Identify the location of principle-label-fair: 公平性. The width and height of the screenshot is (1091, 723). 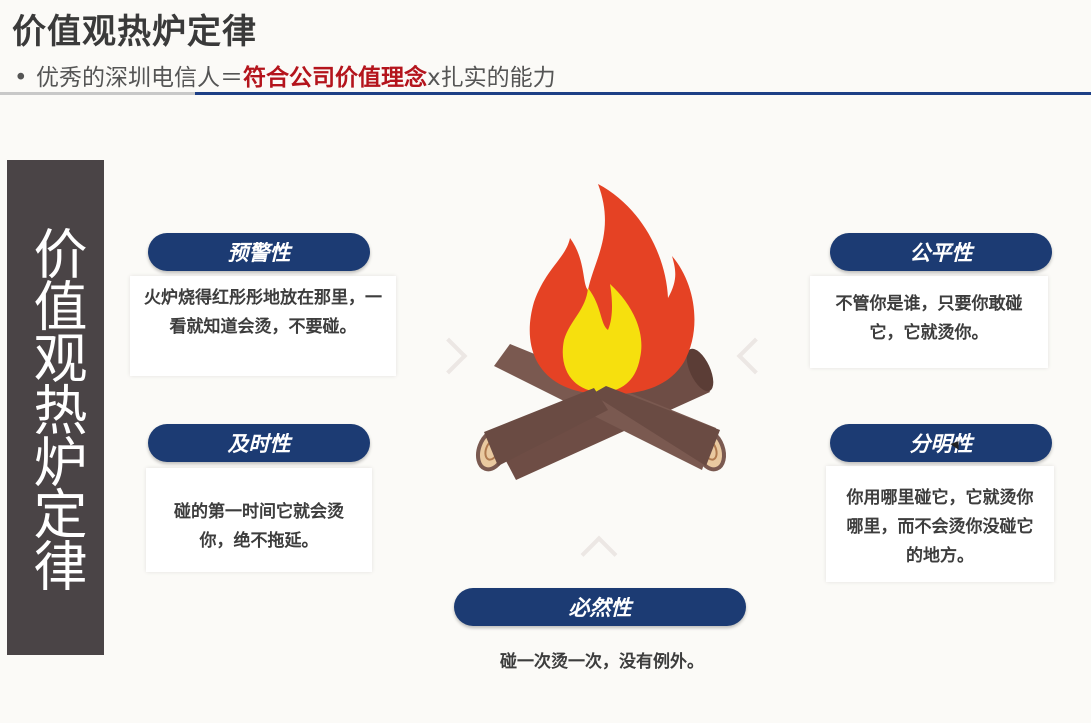
(941, 253).